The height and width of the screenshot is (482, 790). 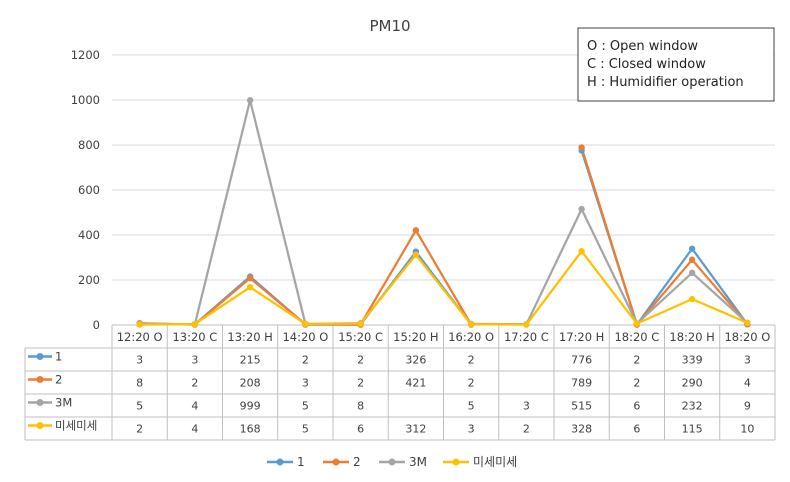 What do you see at coordinates (63, 403) in the screenshot?
I see `table-series-name: 3M` at bounding box center [63, 403].